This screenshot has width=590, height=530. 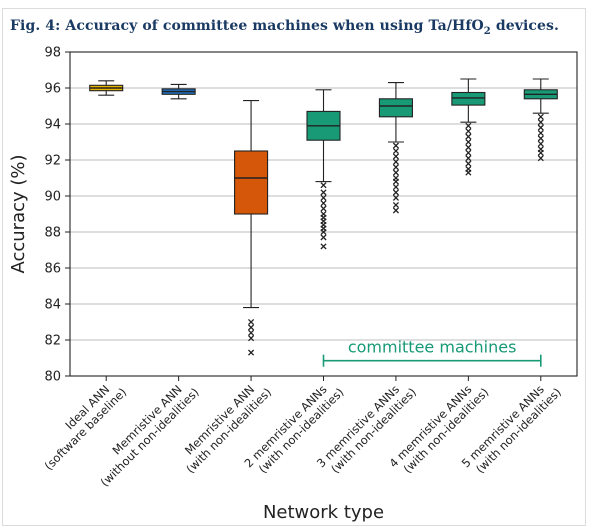 I want to click on x-category-label: Ideal ANN(software baseline), so click(x=81, y=424).